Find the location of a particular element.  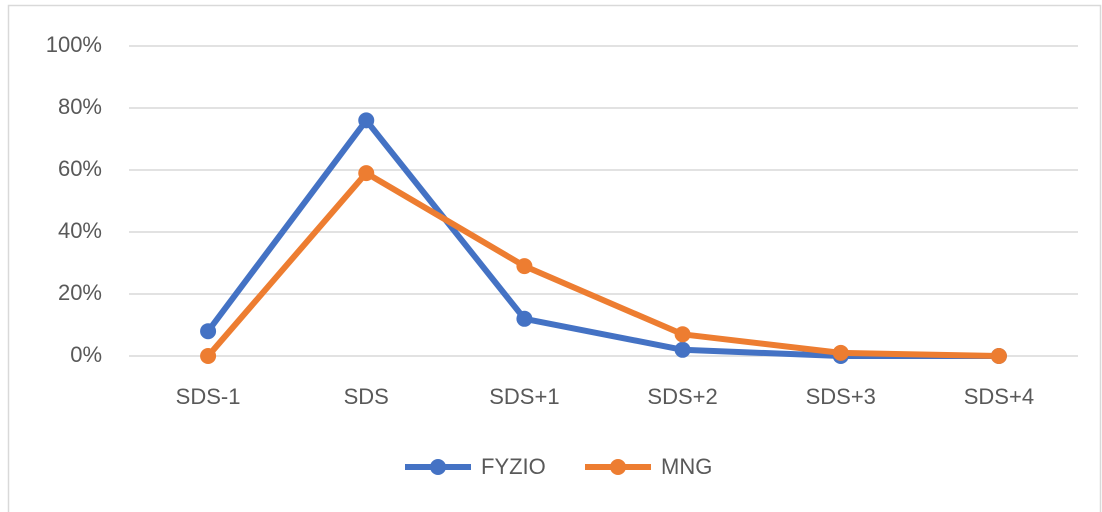

legend-label: FYZIO is located at coordinates (513, 466).